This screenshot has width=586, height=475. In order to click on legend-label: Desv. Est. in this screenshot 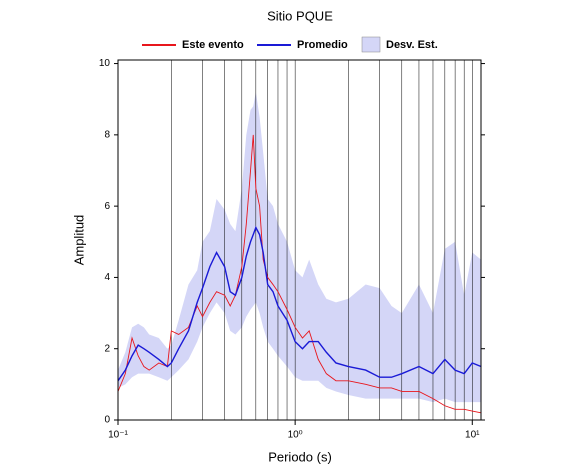, I will do `click(412, 45)`.